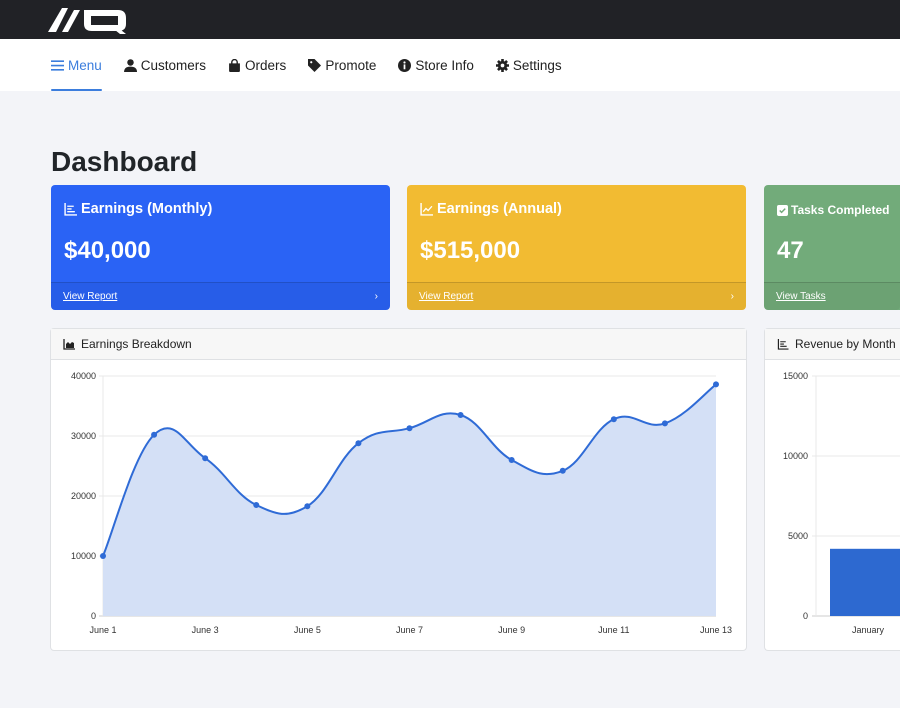 This screenshot has height=708, width=900. What do you see at coordinates (124, 161) in the screenshot?
I see `page-title: Dashboard` at bounding box center [124, 161].